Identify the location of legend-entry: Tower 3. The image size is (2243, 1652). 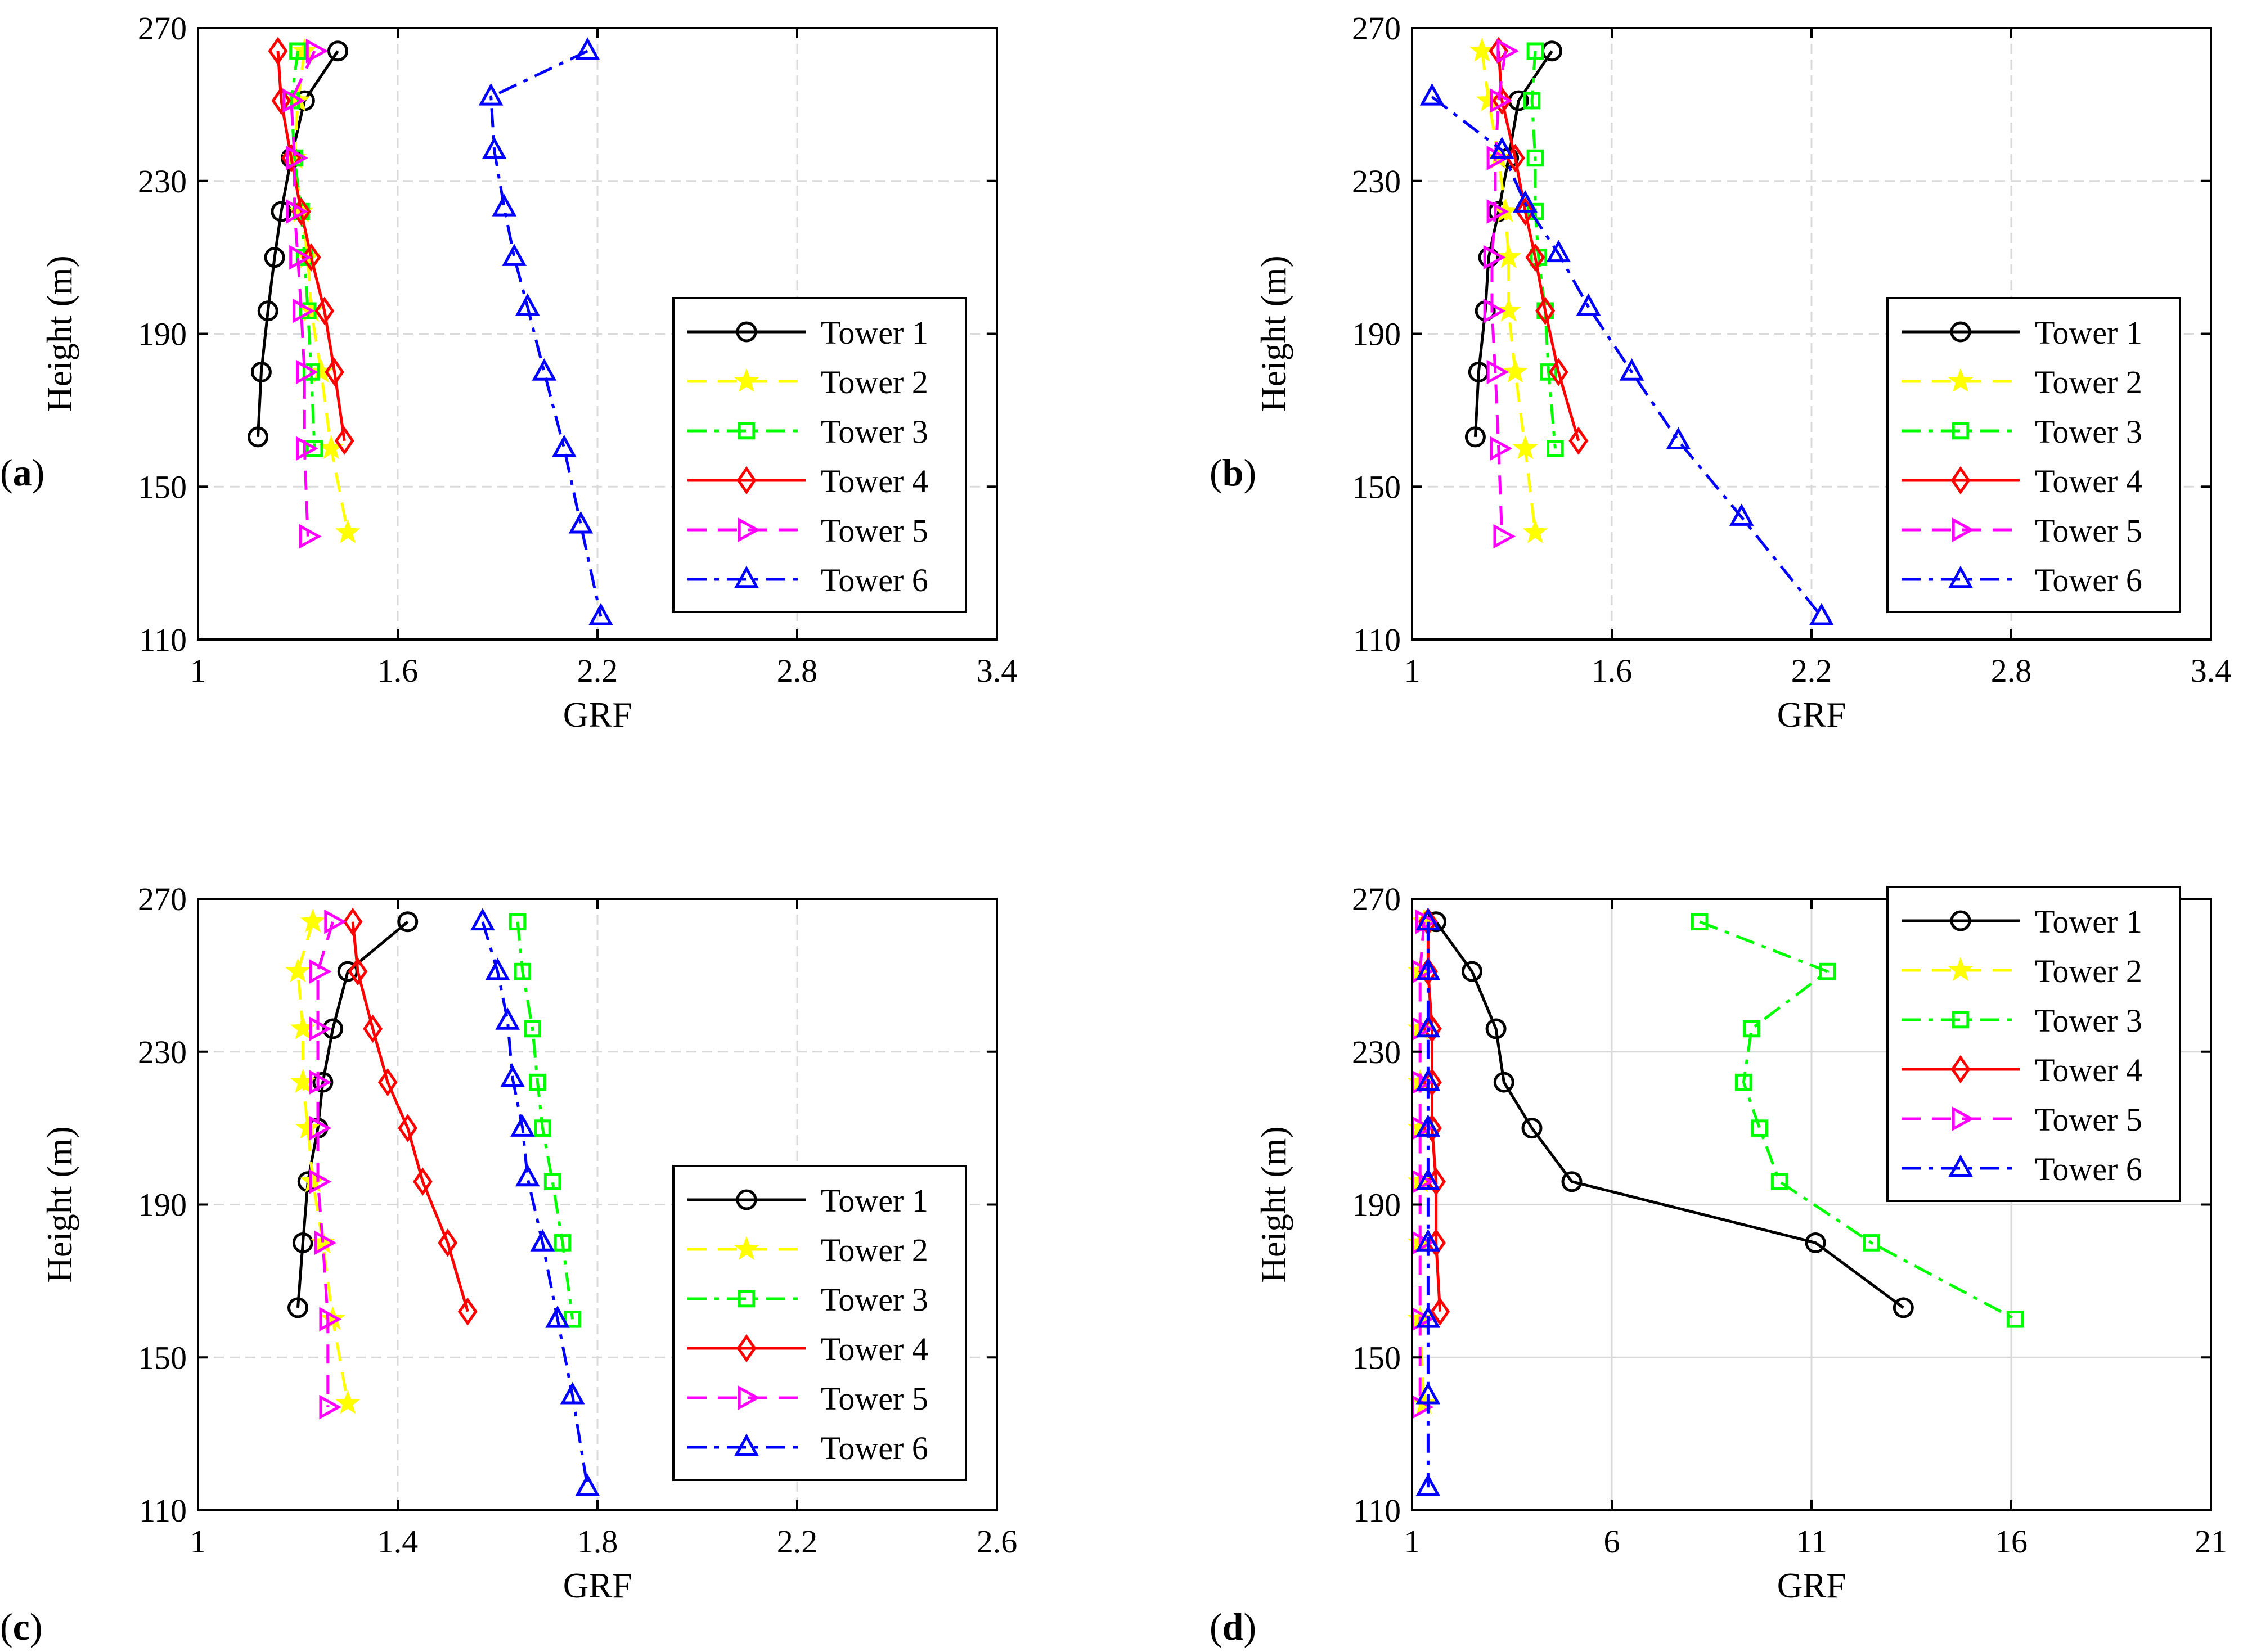
(807, 431).